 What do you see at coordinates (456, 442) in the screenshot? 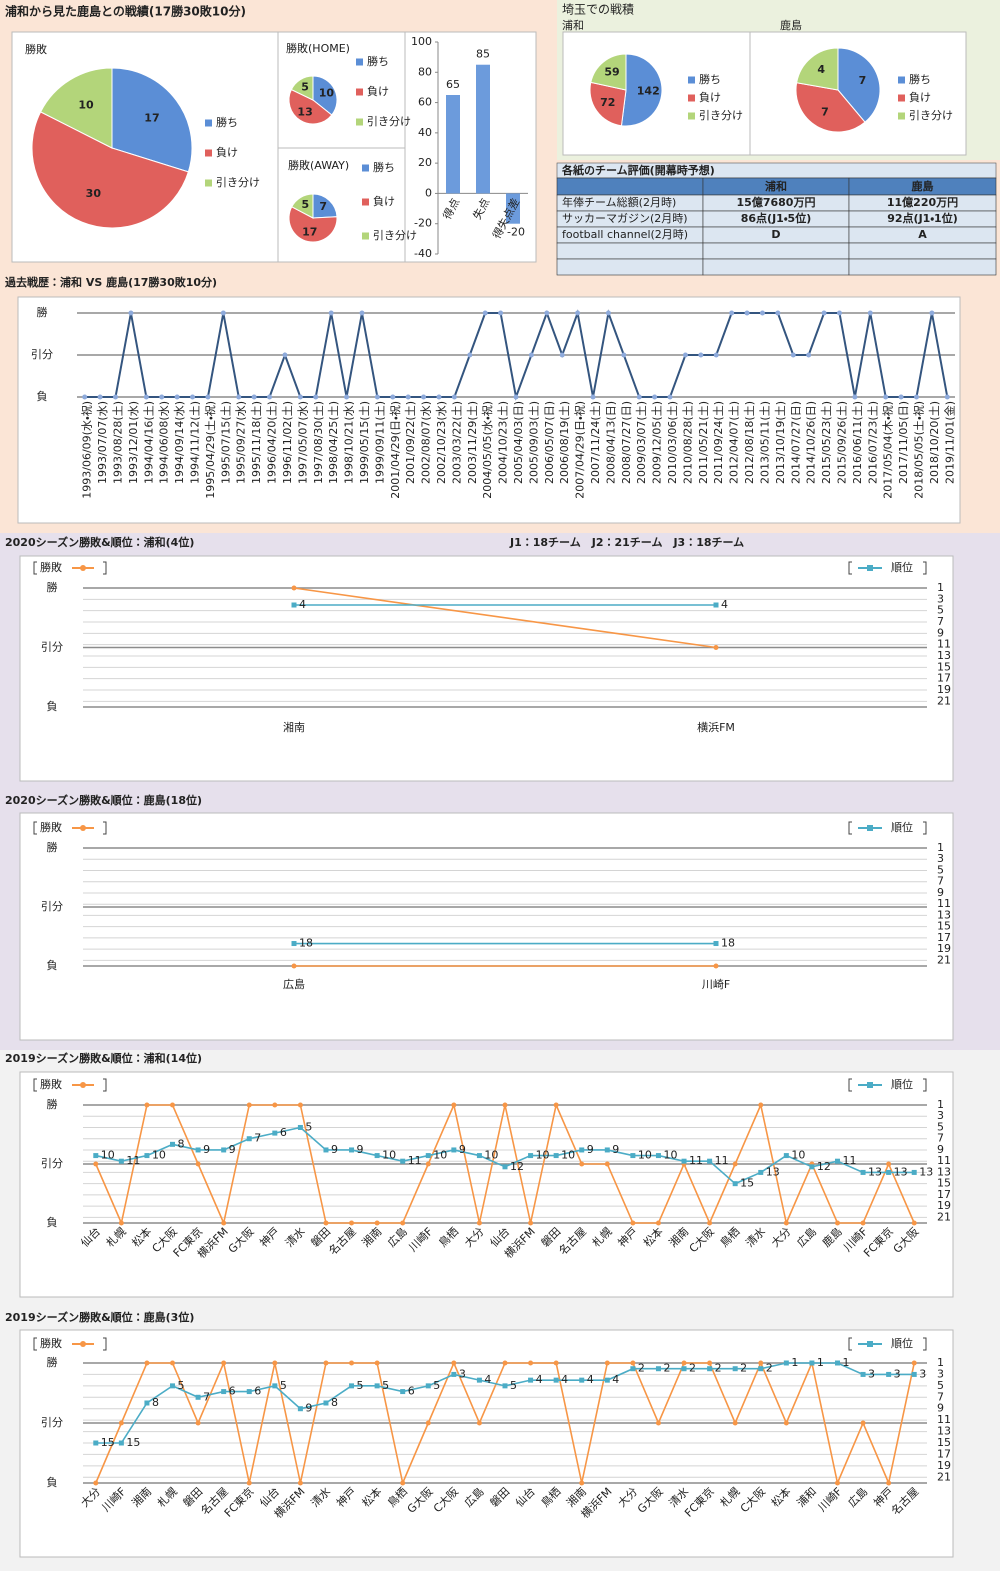
I see `x-tick-label: 2003/03/22(土)` at bounding box center [456, 442].